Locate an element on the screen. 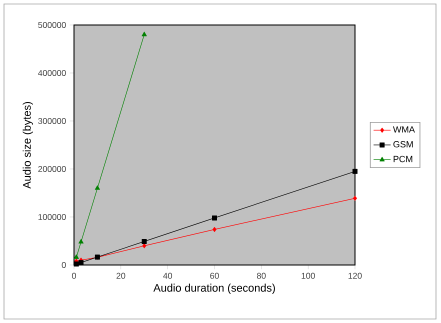 This screenshot has height=323, width=441. y-axis-title: Audio size (bytes) is located at coordinates (27, 145).